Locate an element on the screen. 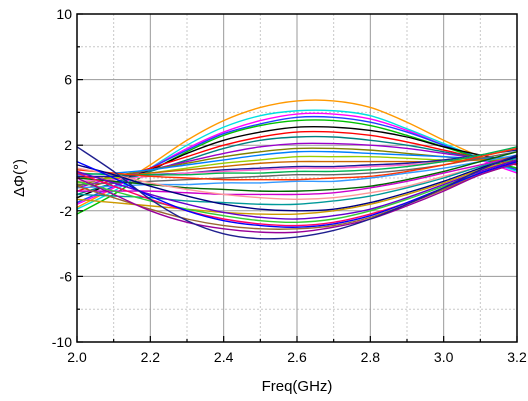  y-tick-label: -2 is located at coordinates (66, 211).